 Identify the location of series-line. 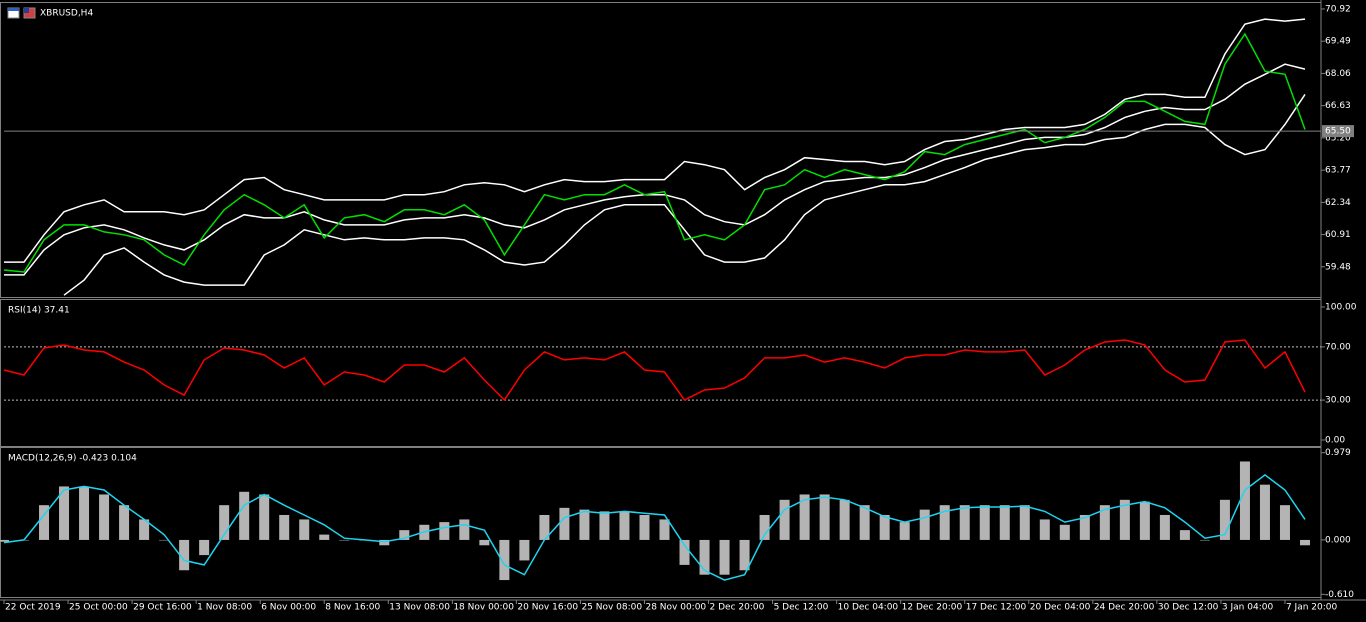
(654, 370).